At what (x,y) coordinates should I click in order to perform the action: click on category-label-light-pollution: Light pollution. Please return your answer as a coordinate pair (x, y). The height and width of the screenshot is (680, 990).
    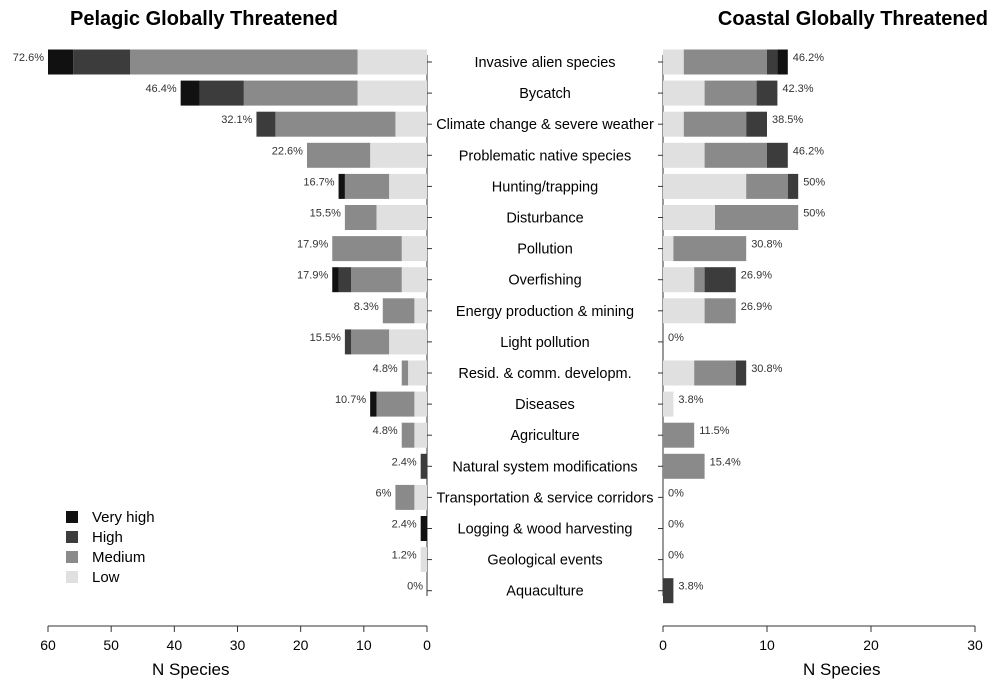
    Looking at the image, I should click on (545, 343).